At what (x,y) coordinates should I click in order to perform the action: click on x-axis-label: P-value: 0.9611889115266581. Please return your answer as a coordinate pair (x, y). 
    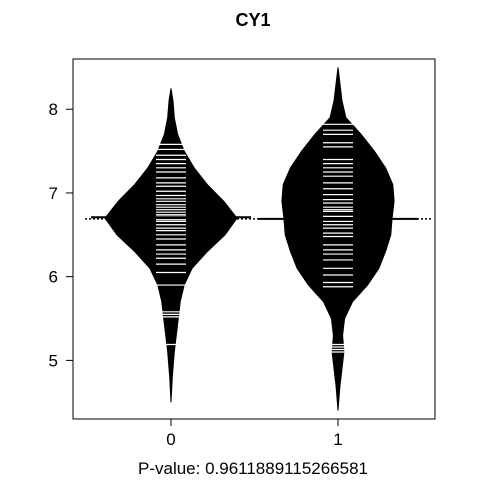
    Looking at the image, I should click on (253, 468).